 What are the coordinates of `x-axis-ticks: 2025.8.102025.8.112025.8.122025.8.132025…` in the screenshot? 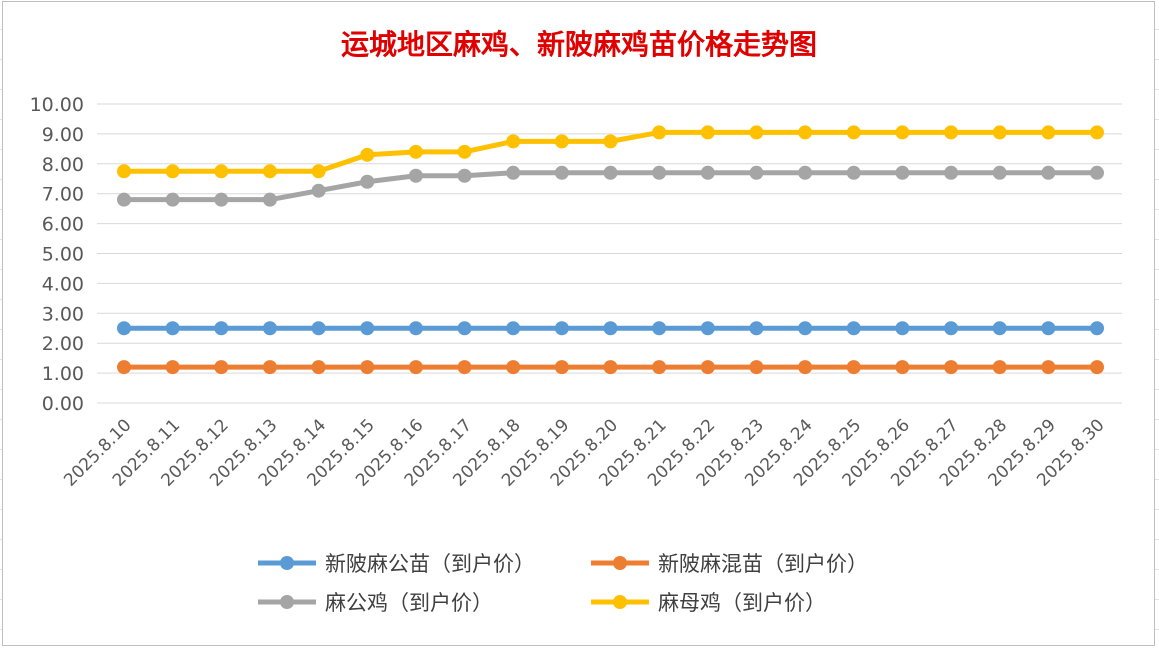 It's located at (584, 452).